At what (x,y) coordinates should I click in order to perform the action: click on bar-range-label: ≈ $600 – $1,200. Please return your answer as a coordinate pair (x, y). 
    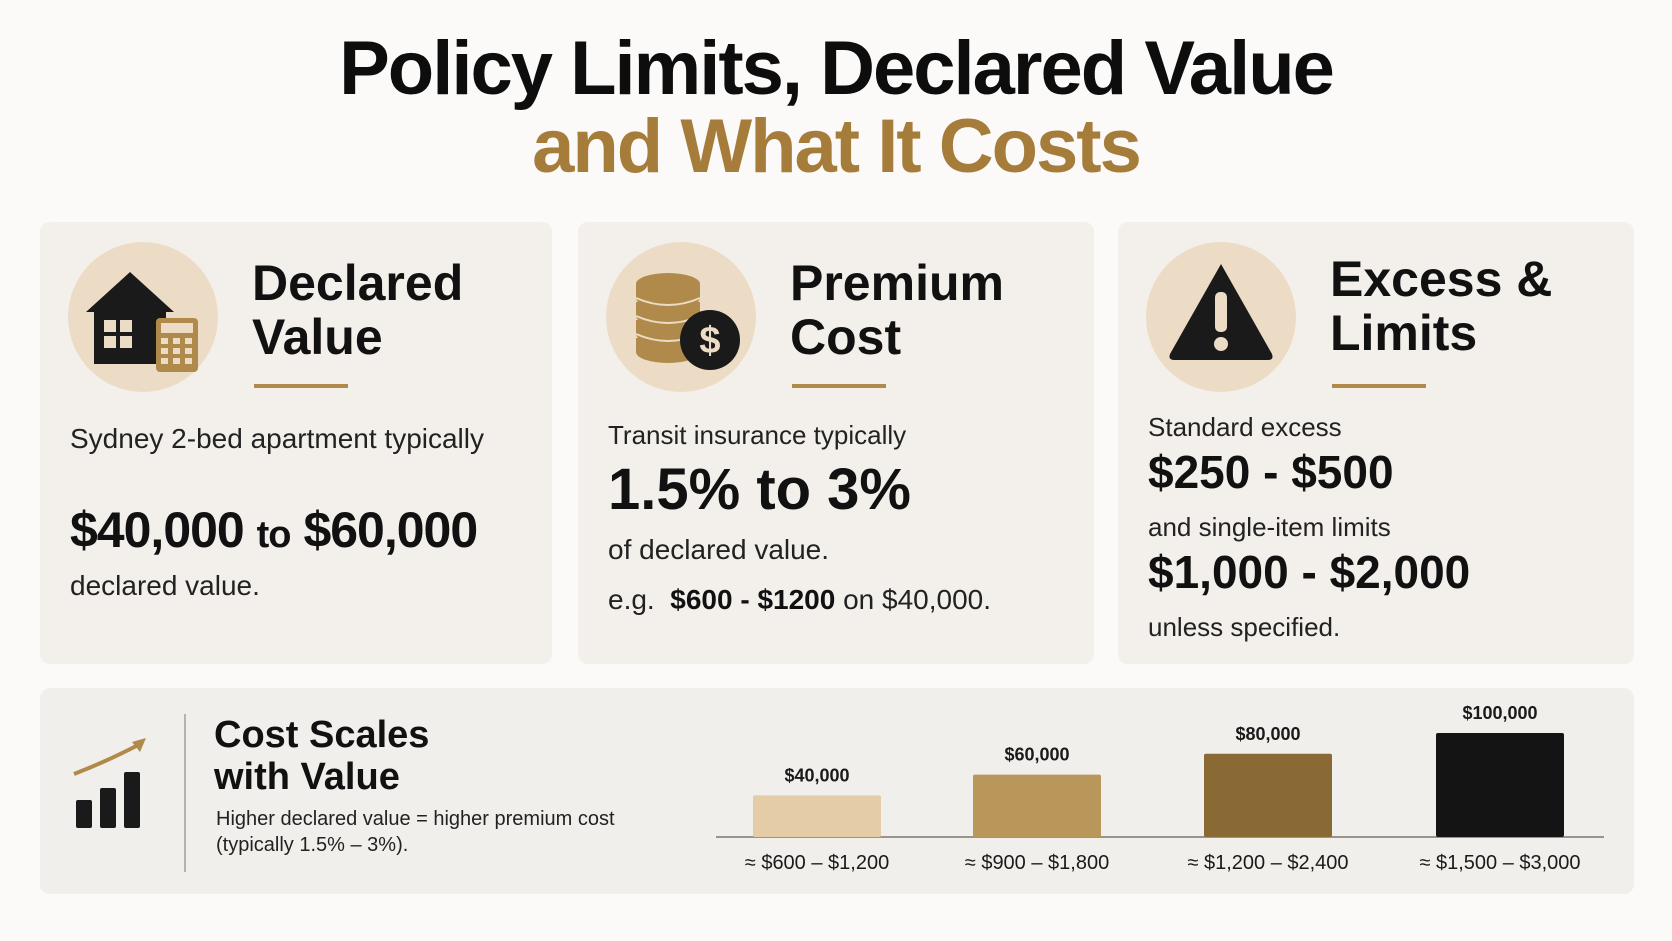
    Looking at the image, I should click on (817, 863).